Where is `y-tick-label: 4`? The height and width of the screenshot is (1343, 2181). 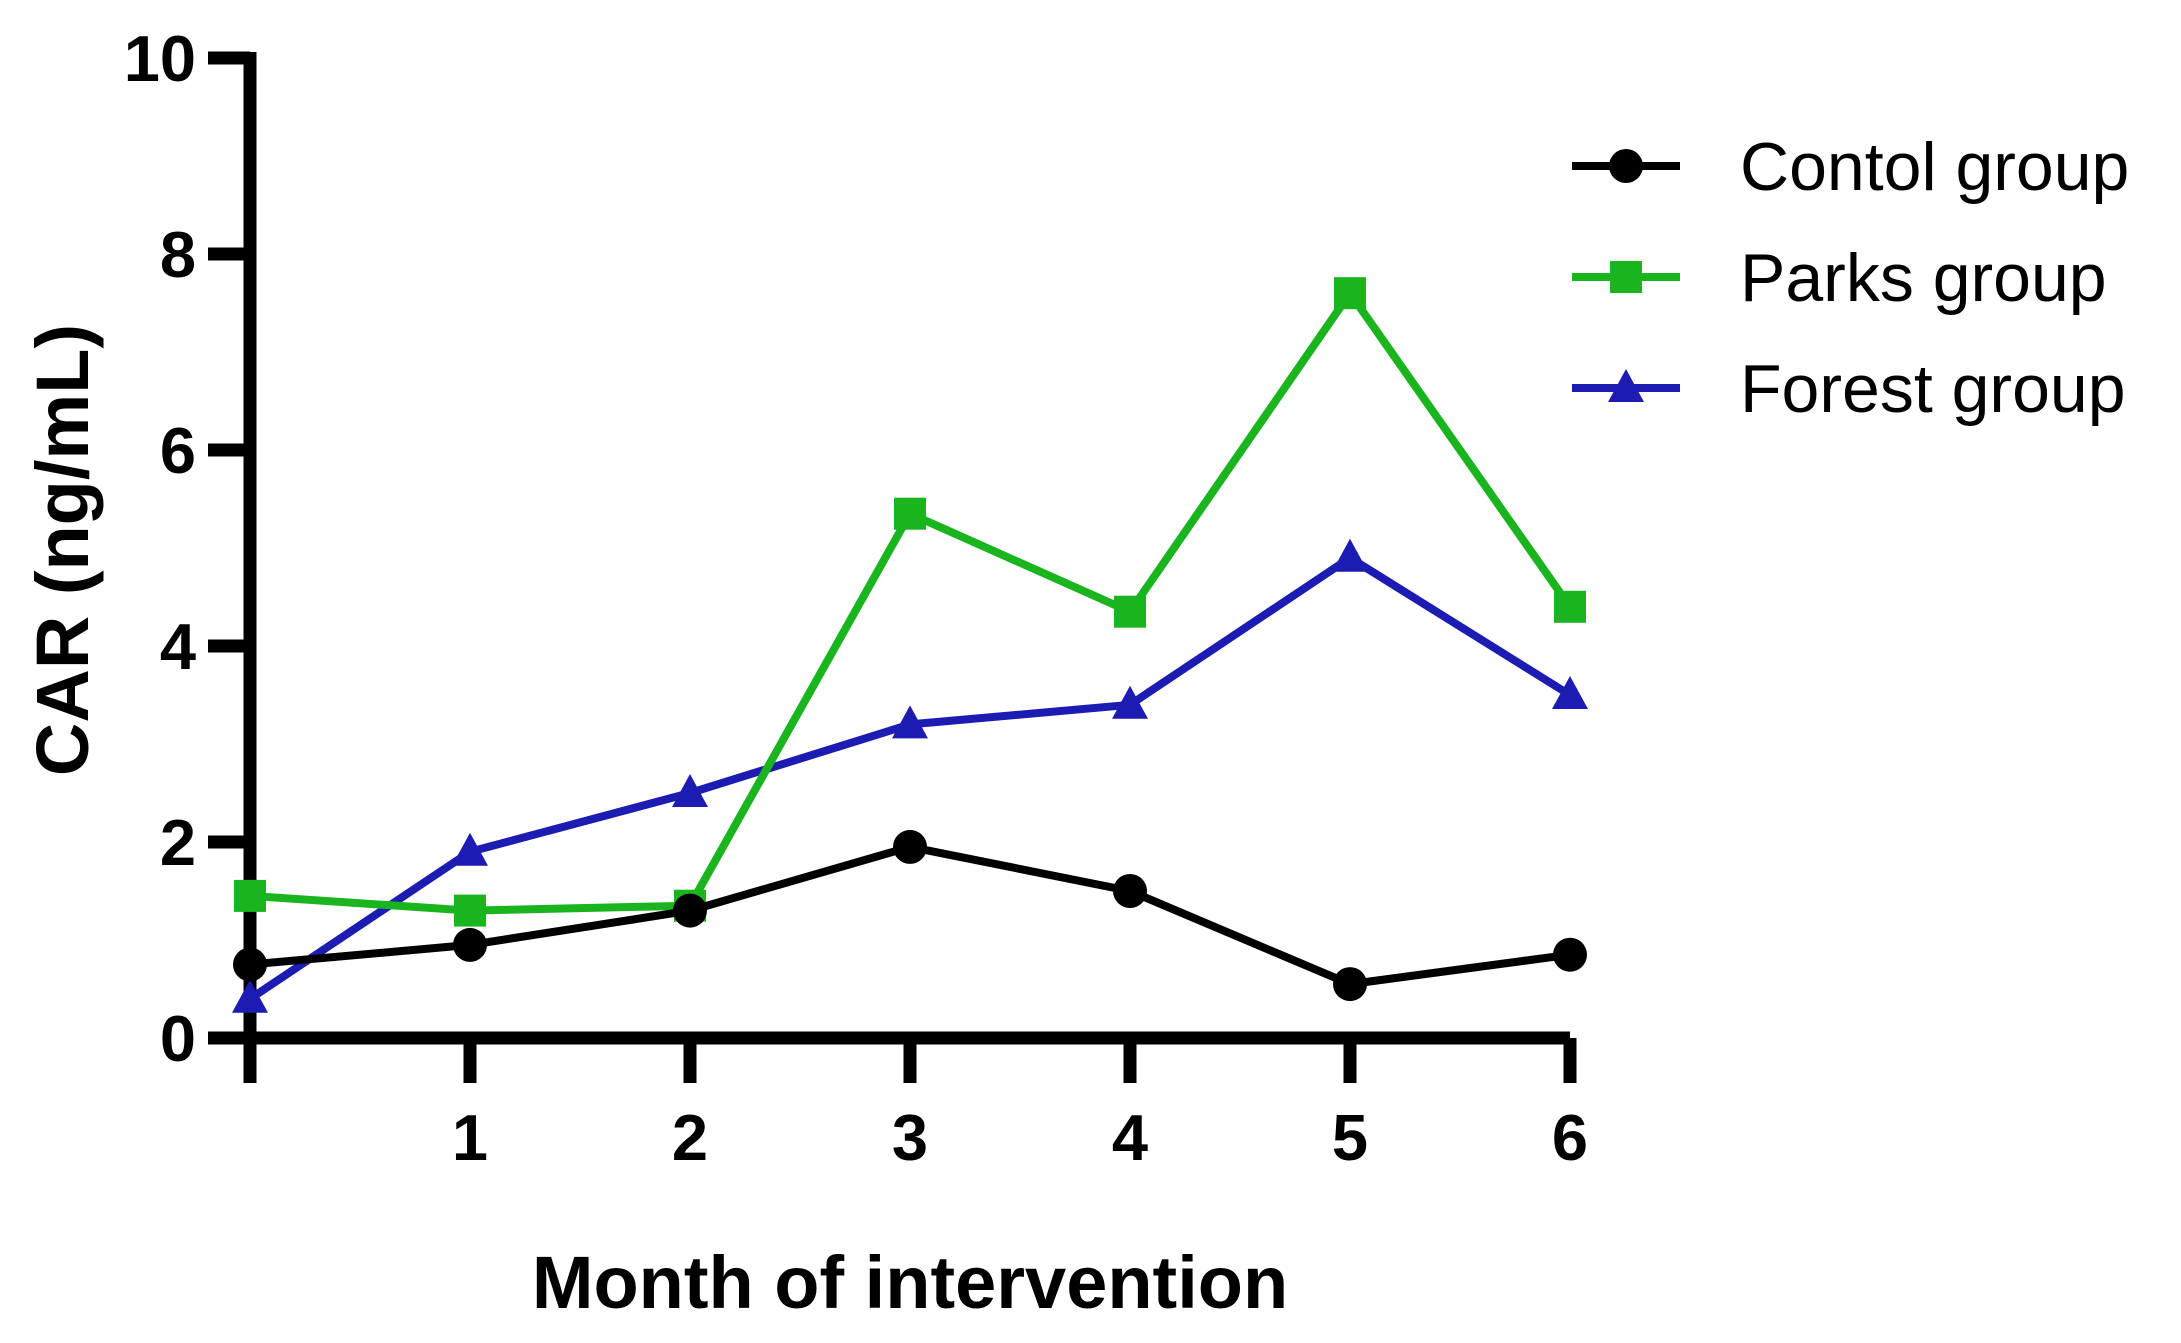
y-tick-label: 4 is located at coordinates (178, 646).